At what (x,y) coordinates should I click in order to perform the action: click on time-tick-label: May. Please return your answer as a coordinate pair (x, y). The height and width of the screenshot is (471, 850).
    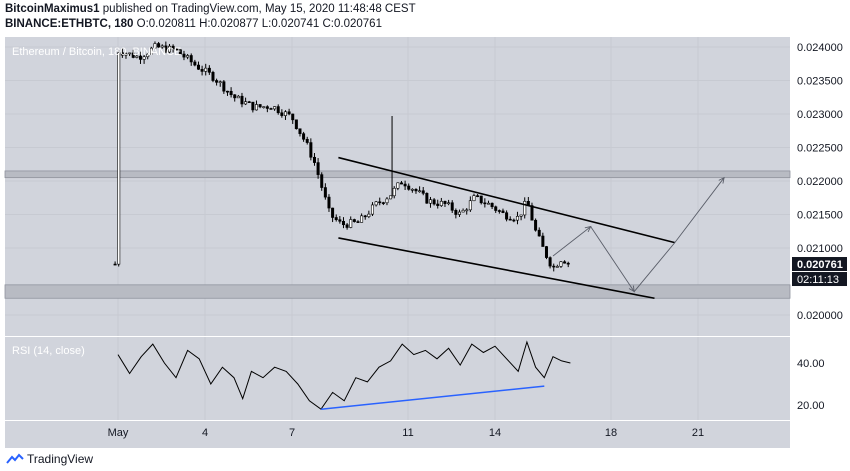
    Looking at the image, I should click on (118, 433).